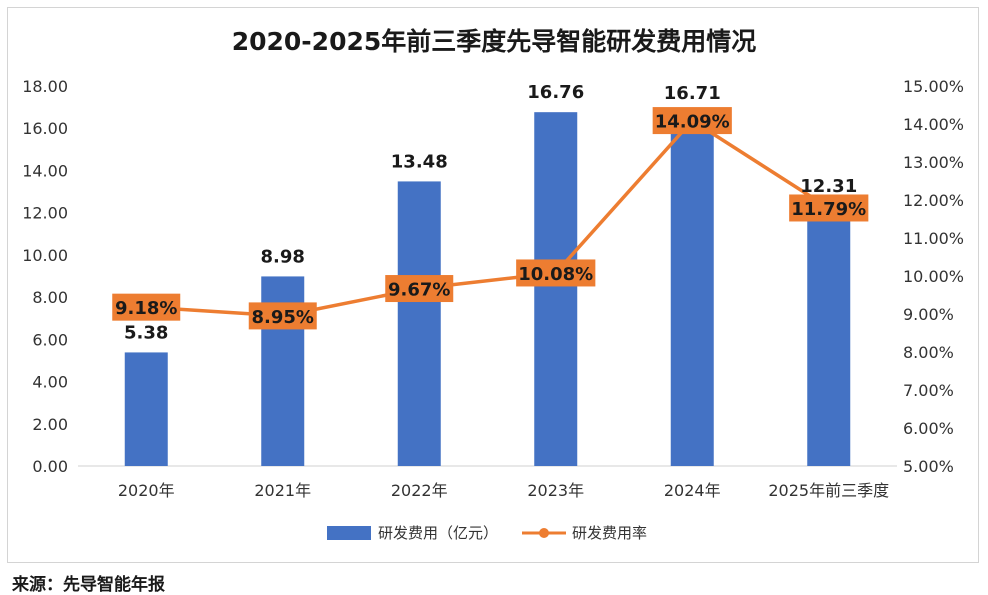  I want to click on left-axis-tick: 6.00, so click(50, 339).